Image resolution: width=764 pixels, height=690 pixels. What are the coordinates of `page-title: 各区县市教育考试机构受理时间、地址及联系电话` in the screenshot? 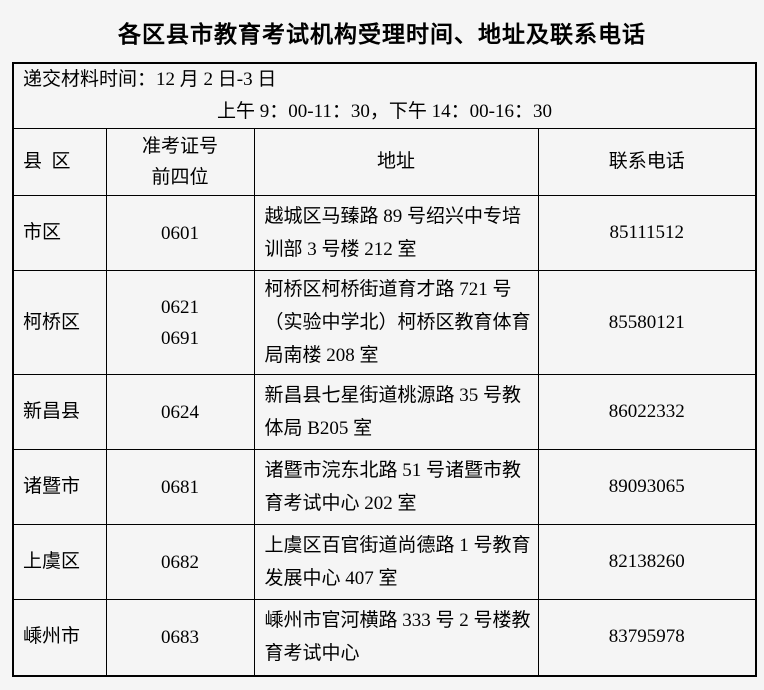 It's located at (382, 34).